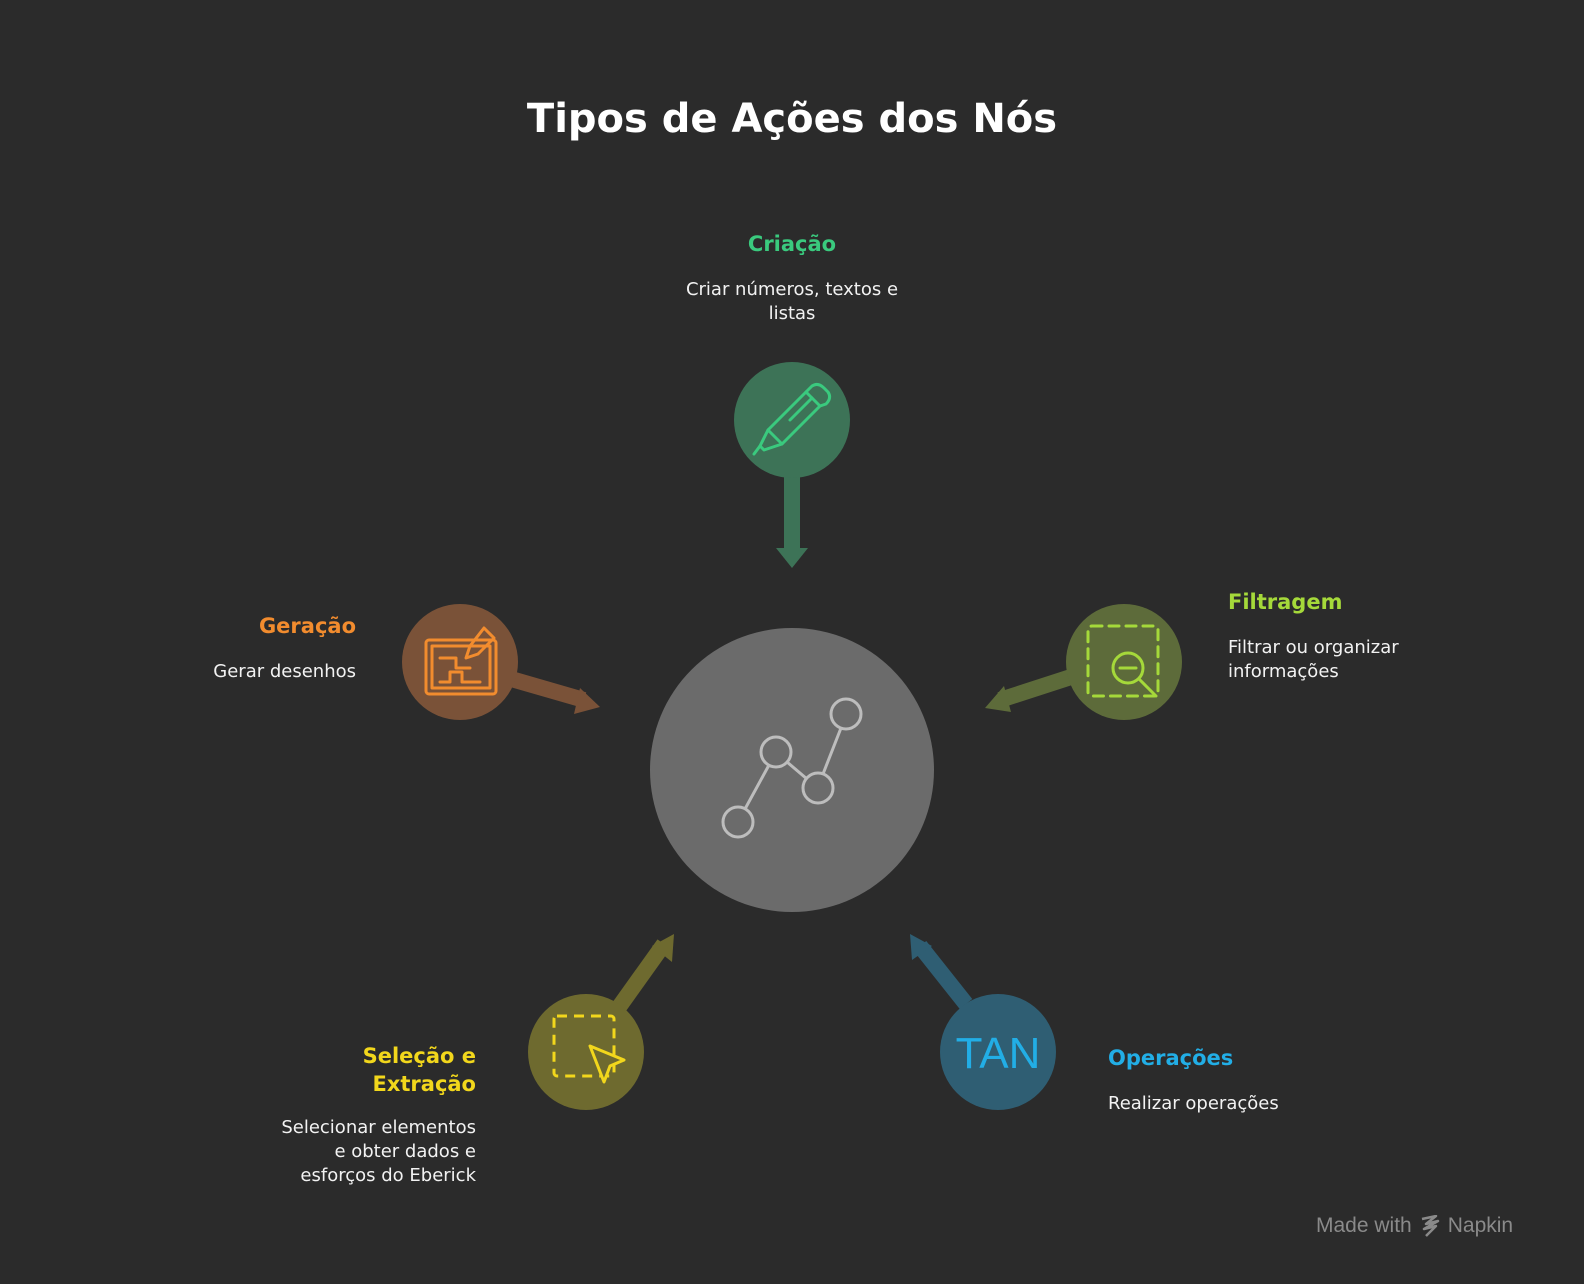 The image size is (1584, 1284). Describe the element at coordinates (792, 519) in the screenshot. I see `arrow-criacao` at that location.